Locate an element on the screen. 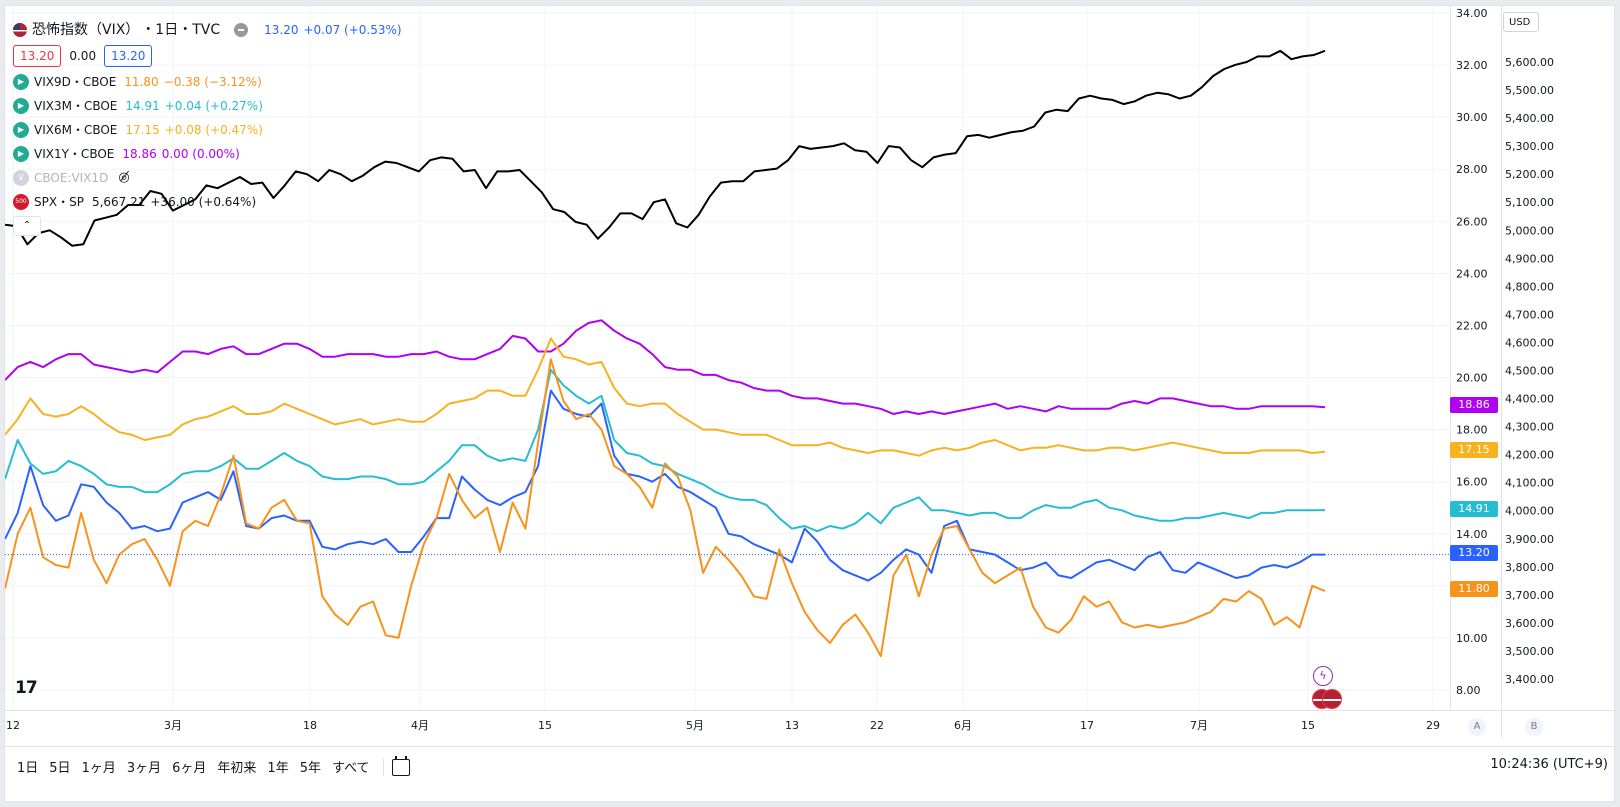  right-axis-tick: 4,100.00 is located at coordinates (1529, 483).